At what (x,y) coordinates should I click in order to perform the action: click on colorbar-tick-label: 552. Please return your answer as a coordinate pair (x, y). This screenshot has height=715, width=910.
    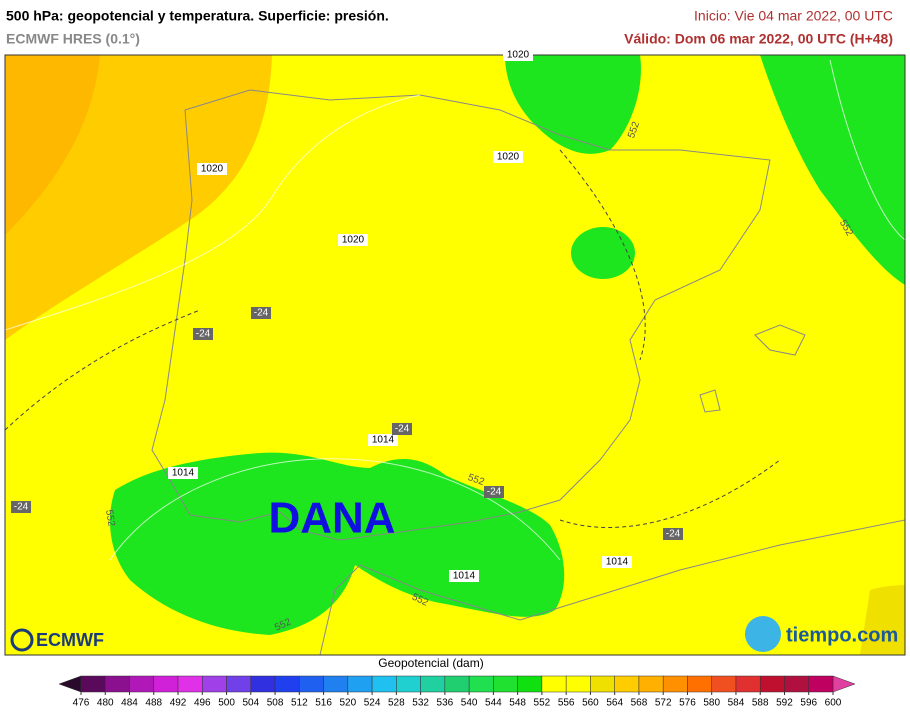
    Looking at the image, I should click on (542, 703).